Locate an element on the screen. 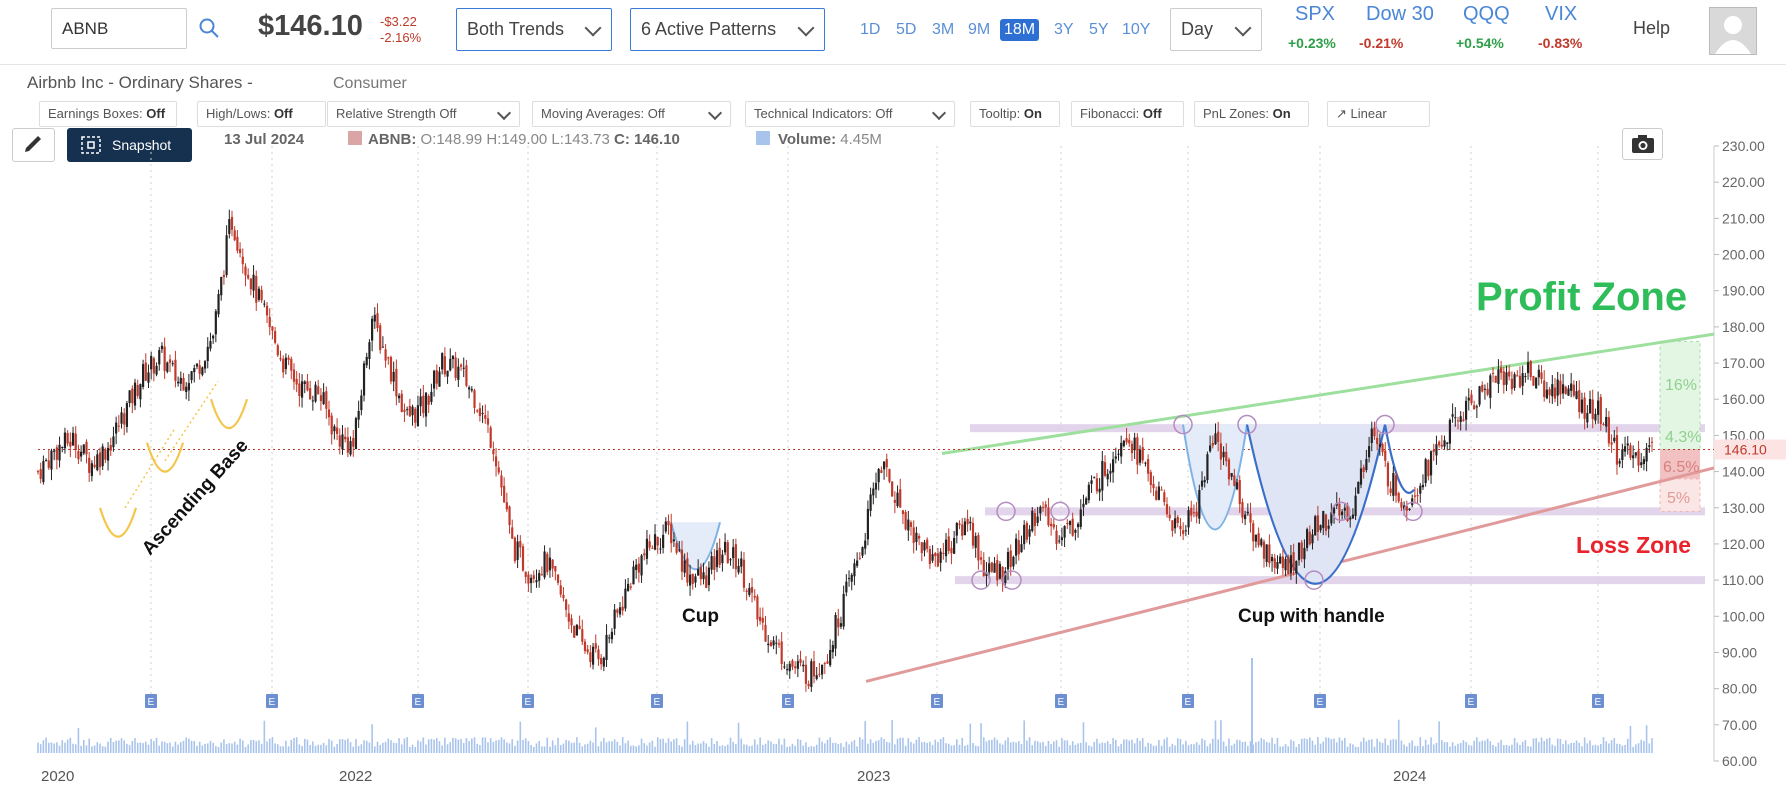 Image resolution: width=1786 pixels, height=804 pixels. y-axis-tick-label: 220.00 is located at coordinates (1743, 182).